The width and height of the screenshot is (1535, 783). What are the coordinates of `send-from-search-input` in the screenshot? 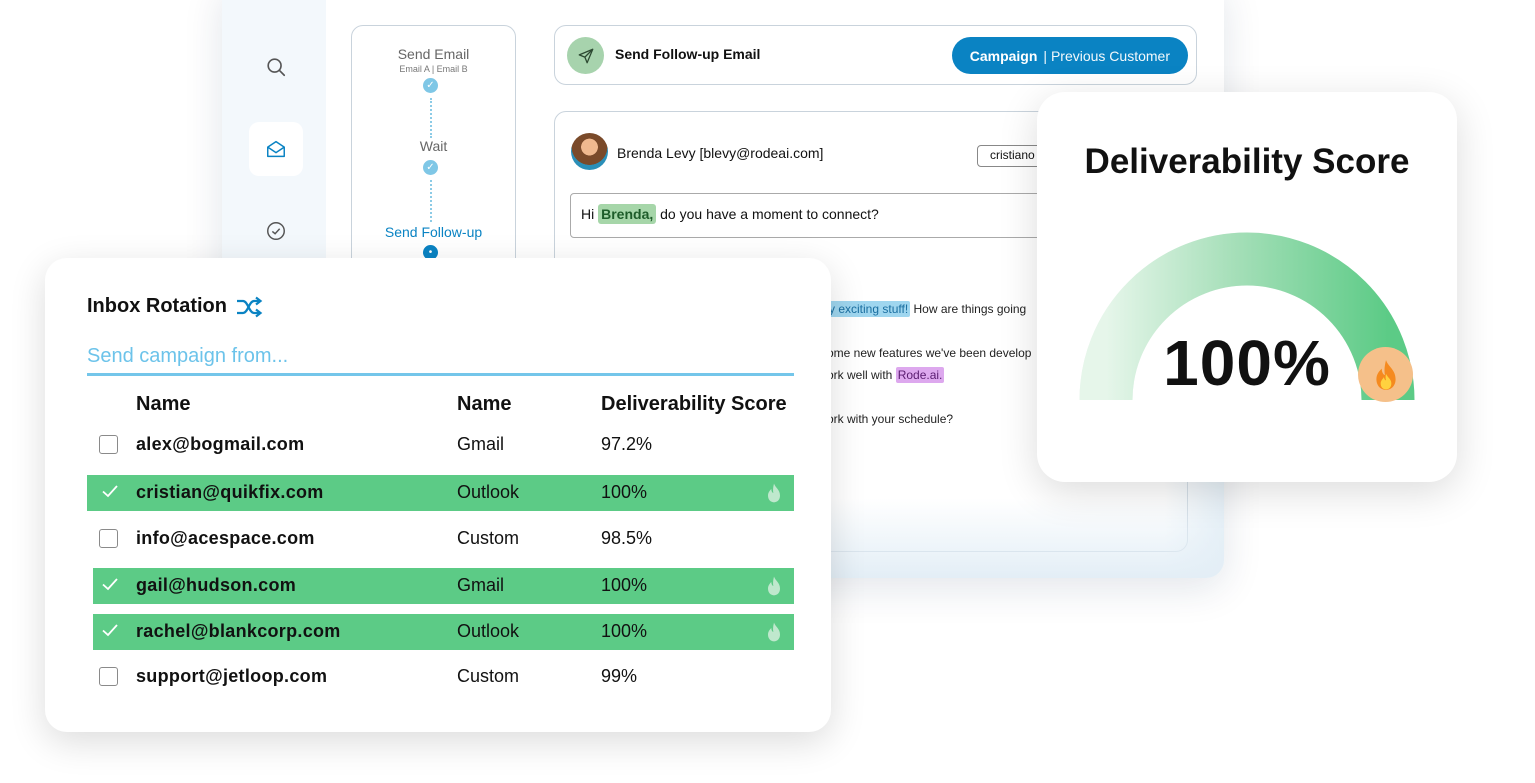 It's located at (440, 358).